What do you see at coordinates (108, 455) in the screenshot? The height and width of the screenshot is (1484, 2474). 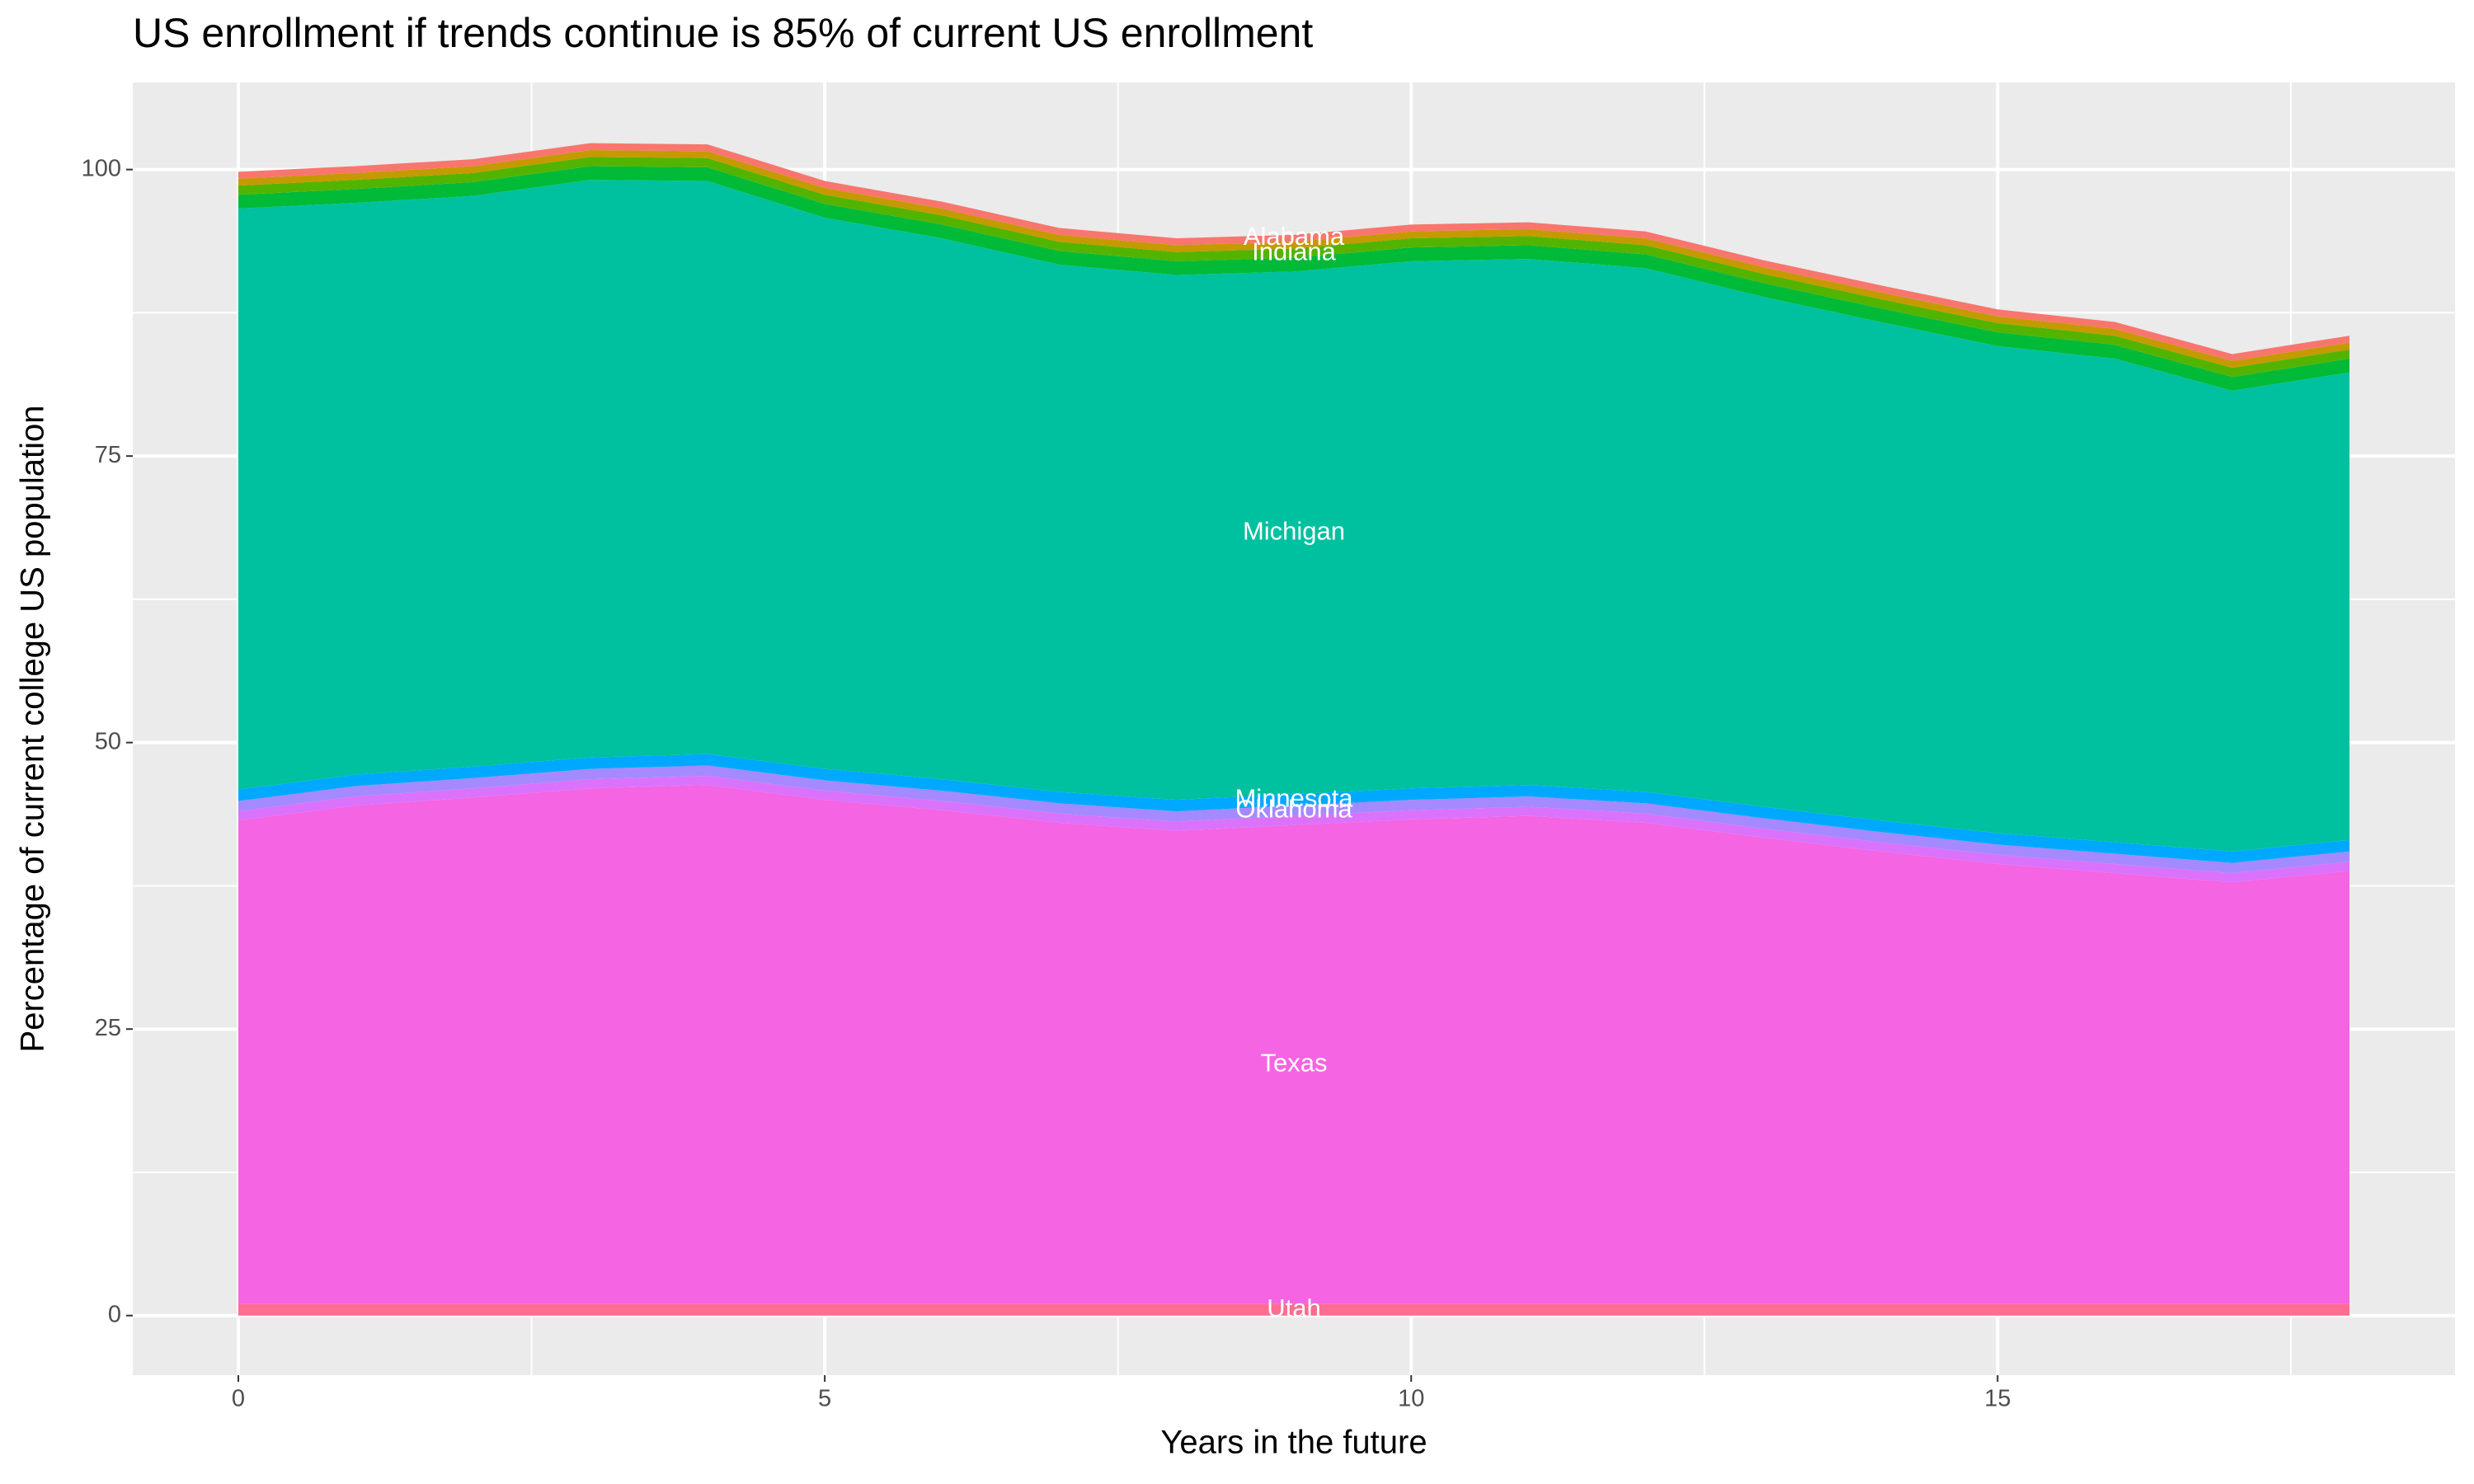 I see `y-tick-label: 75` at bounding box center [108, 455].